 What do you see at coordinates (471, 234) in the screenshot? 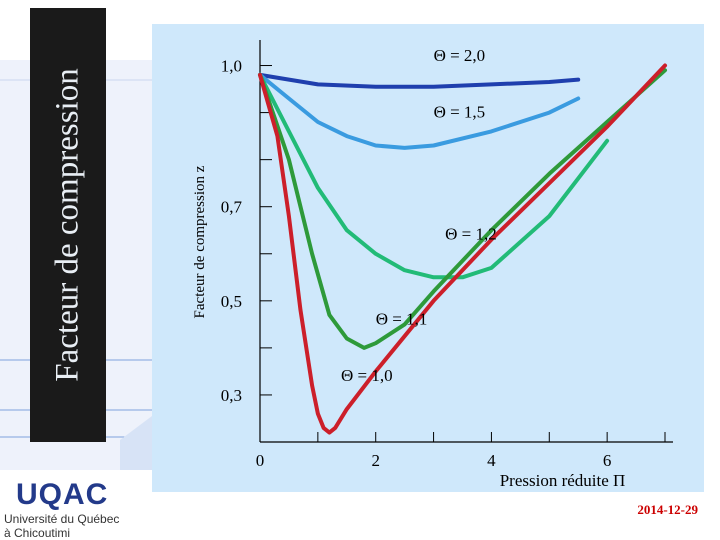
I see `curve-annotation-3: Θ = 1,2` at bounding box center [471, 234].